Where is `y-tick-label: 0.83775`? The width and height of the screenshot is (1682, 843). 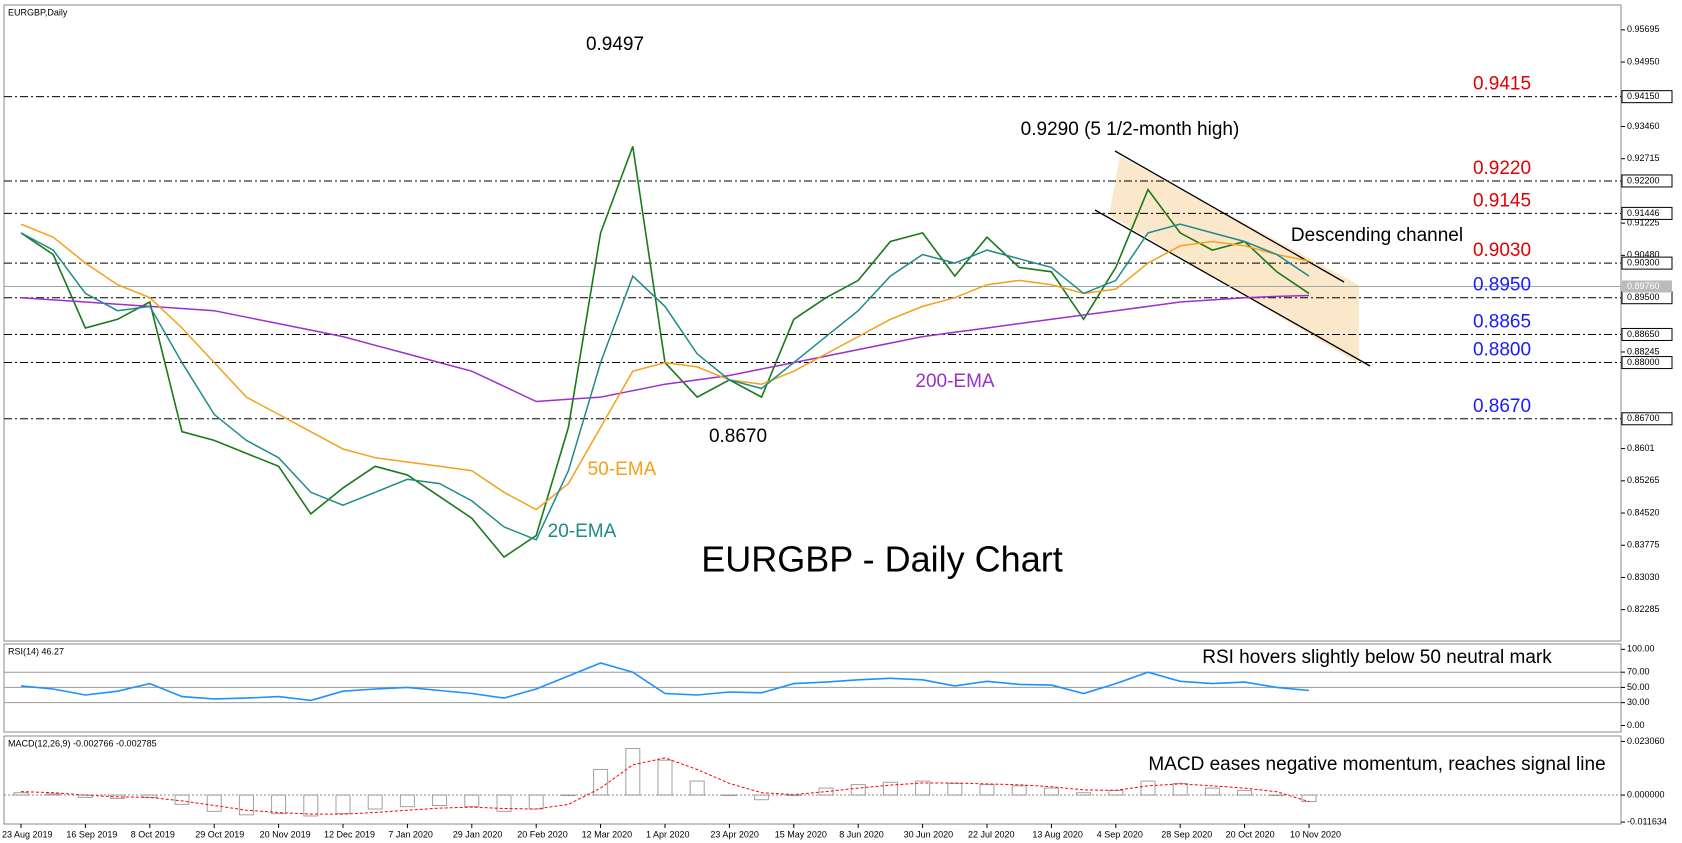
y-tick-label: 0.83775 is located at coordinates (1643, 545).